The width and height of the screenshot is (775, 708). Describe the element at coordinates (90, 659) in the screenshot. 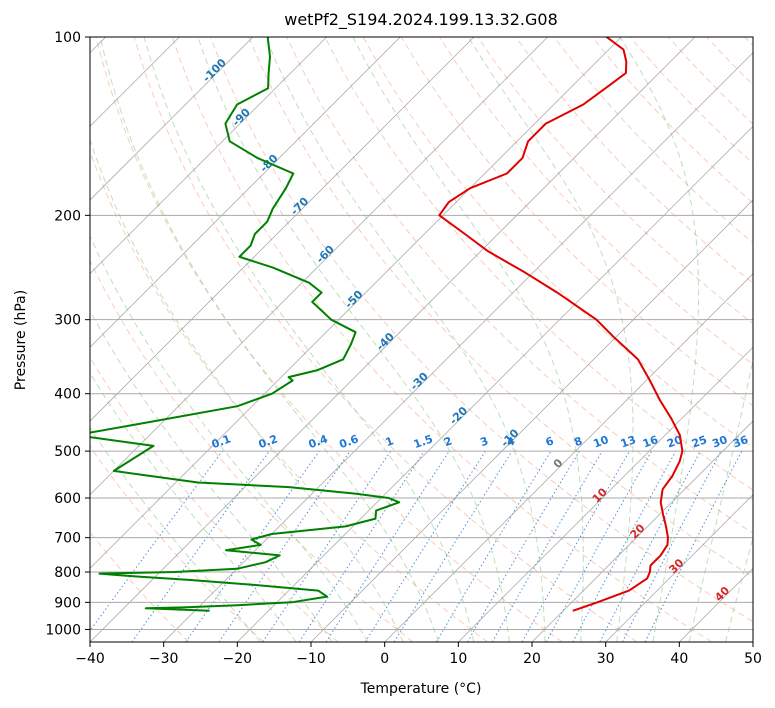

I see `x-tick-label: −40` at that location.